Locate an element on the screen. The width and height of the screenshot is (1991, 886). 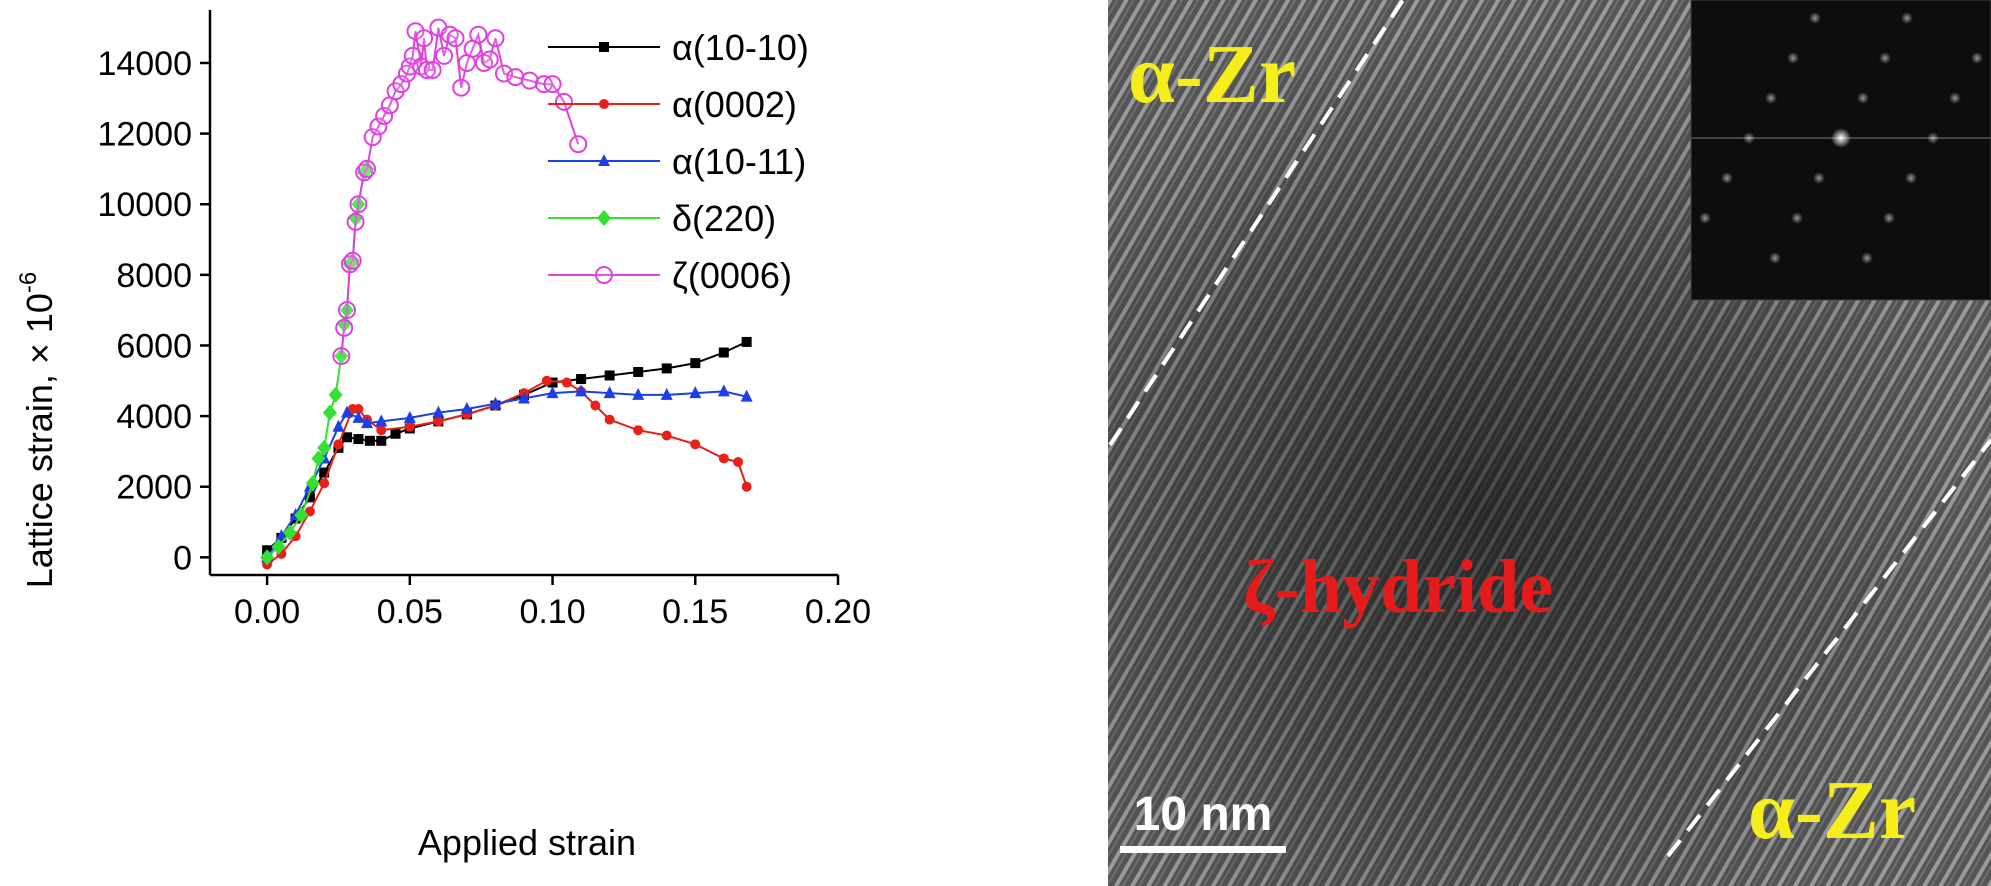
y-tick-label: 12000 is located at coordinates (144, 135).